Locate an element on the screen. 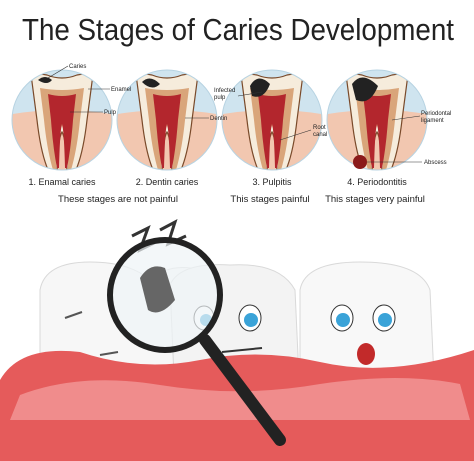 This screenshot has height=461, width=474. stage-caption: 1. Enamal caries is located at coordinates (62, 182).